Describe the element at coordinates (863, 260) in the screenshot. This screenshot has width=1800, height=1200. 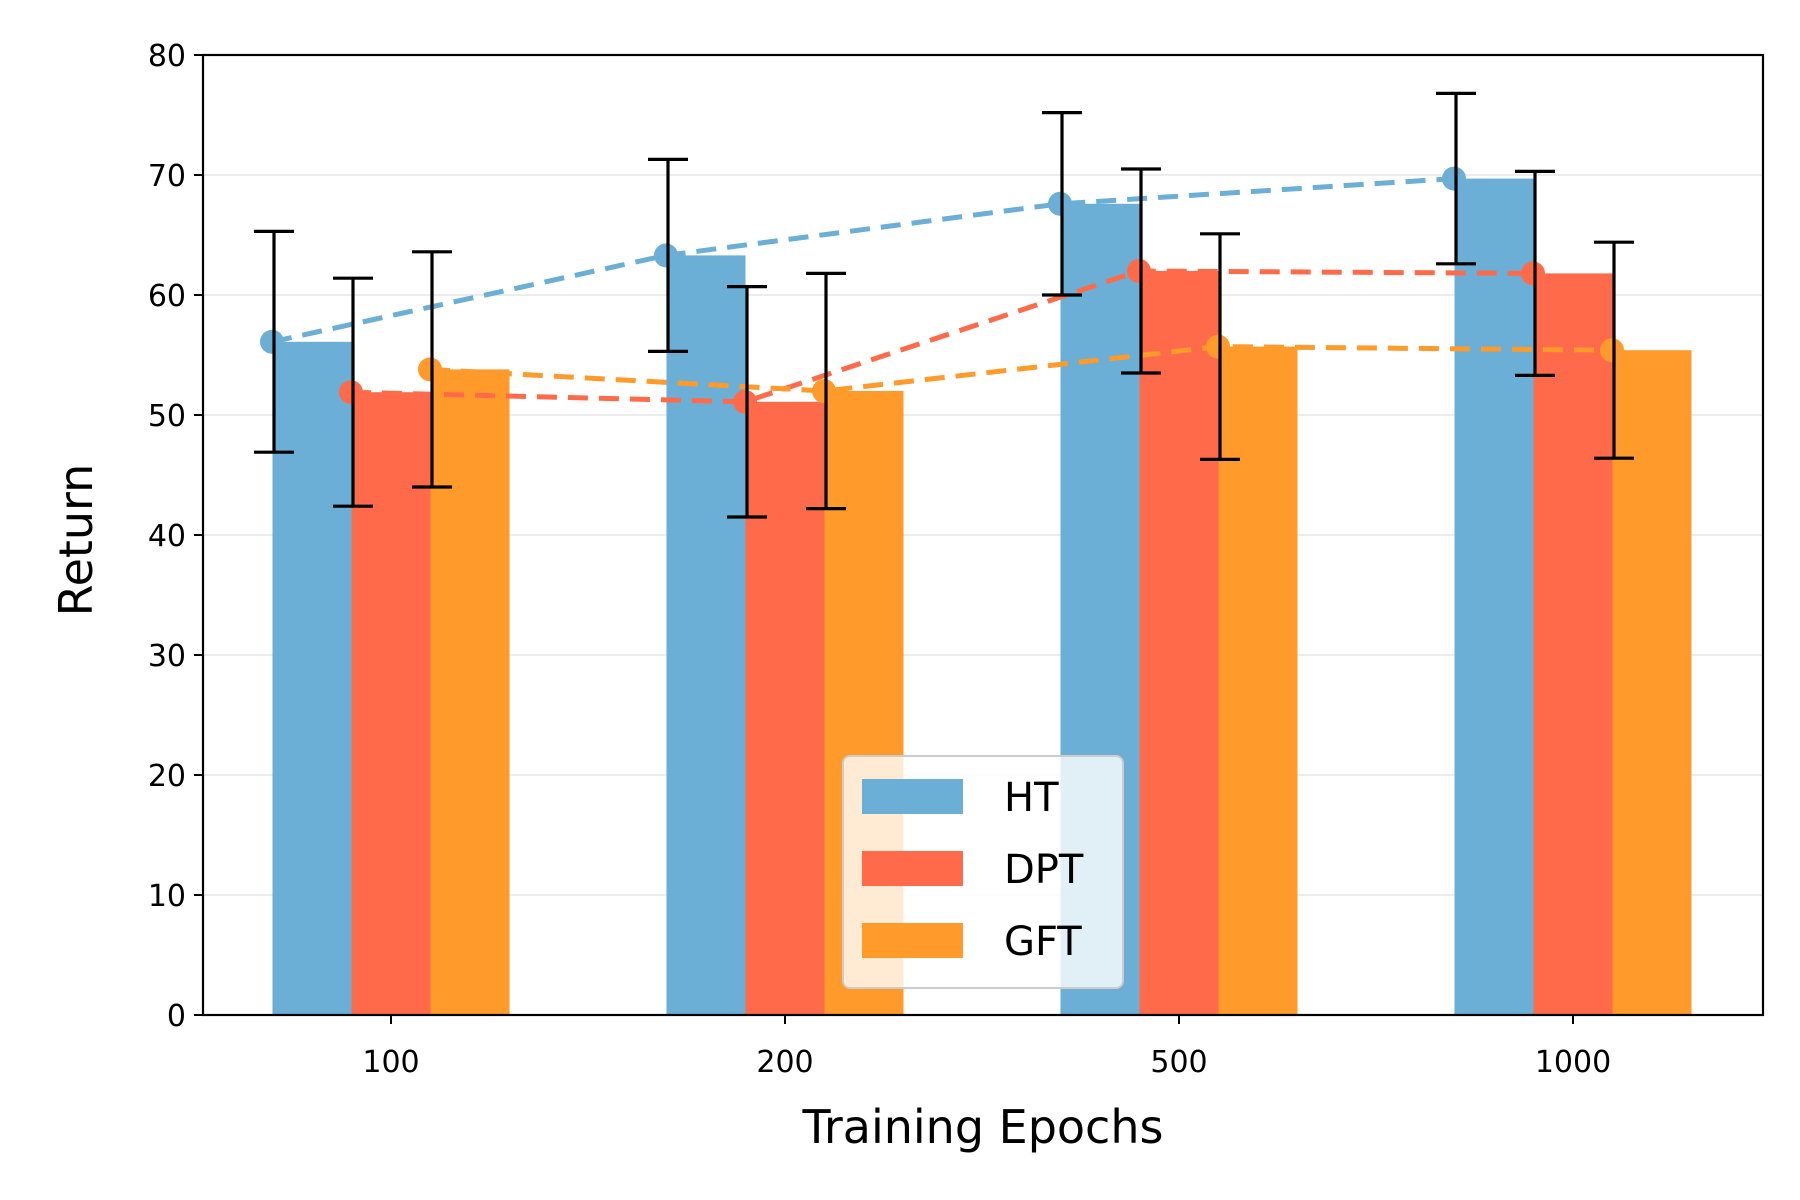
I see `trend-line-ht` at that location.